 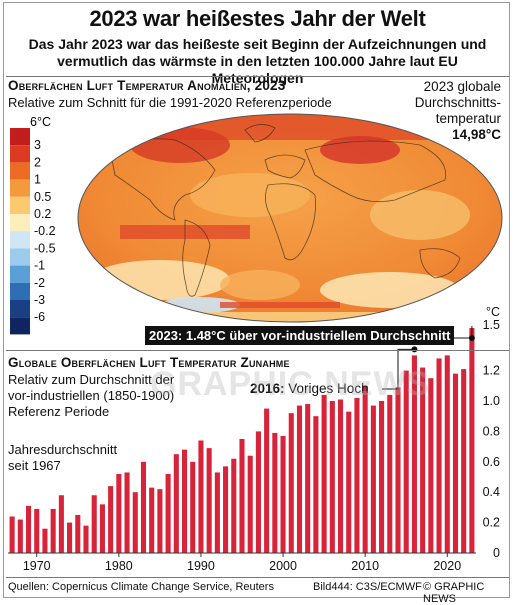 I want to click on bar-1967, so click(x=12, y=534).